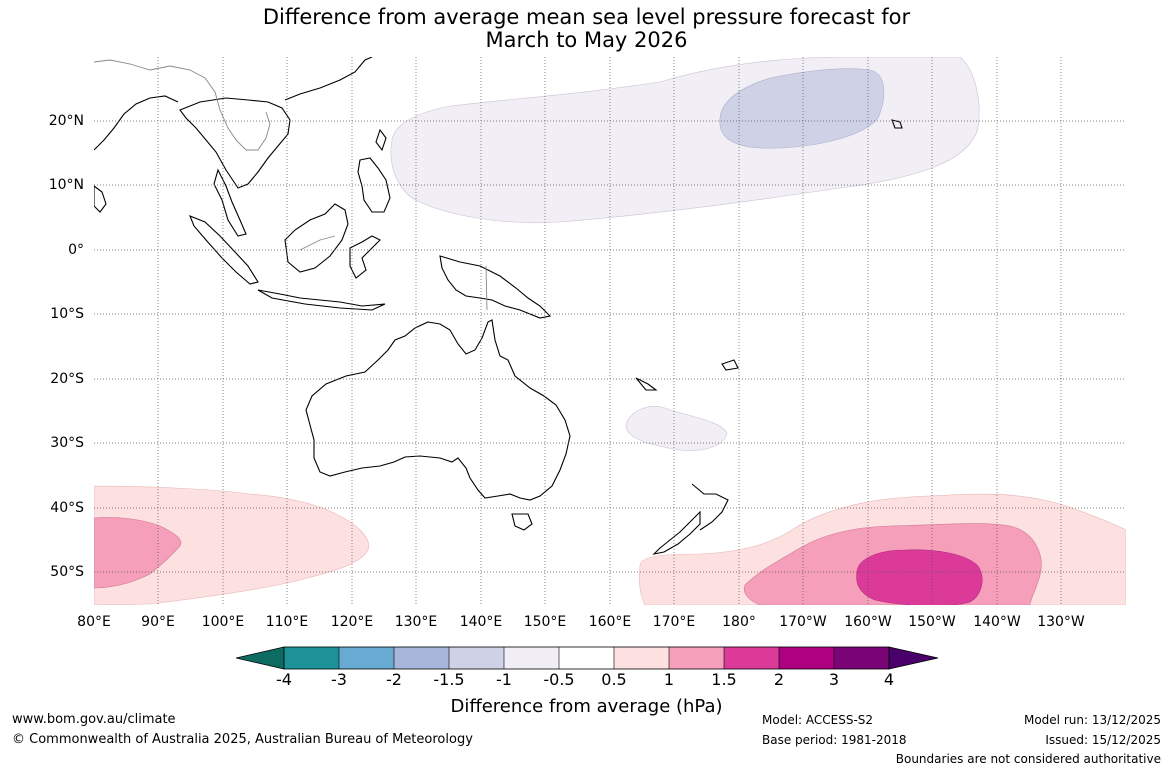 Image resolution: width=1173 pixels, height=770 pixels. I want to click on lon-label: 110°E, so click(287, 622).